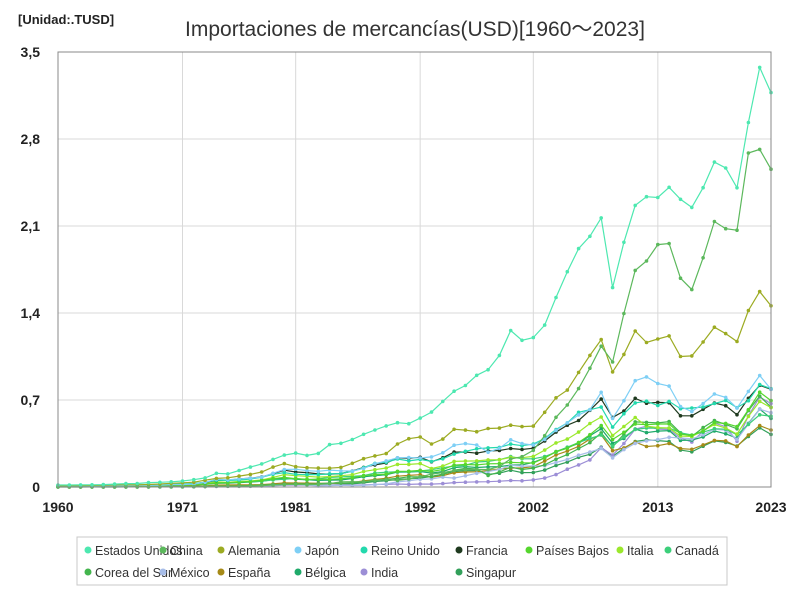 This screenshot has width=800, height=600. What do you see at coordinates (57, 507) in the screenshot?
I see `x-tick-label: 1960` at bounding box center [57, 507].